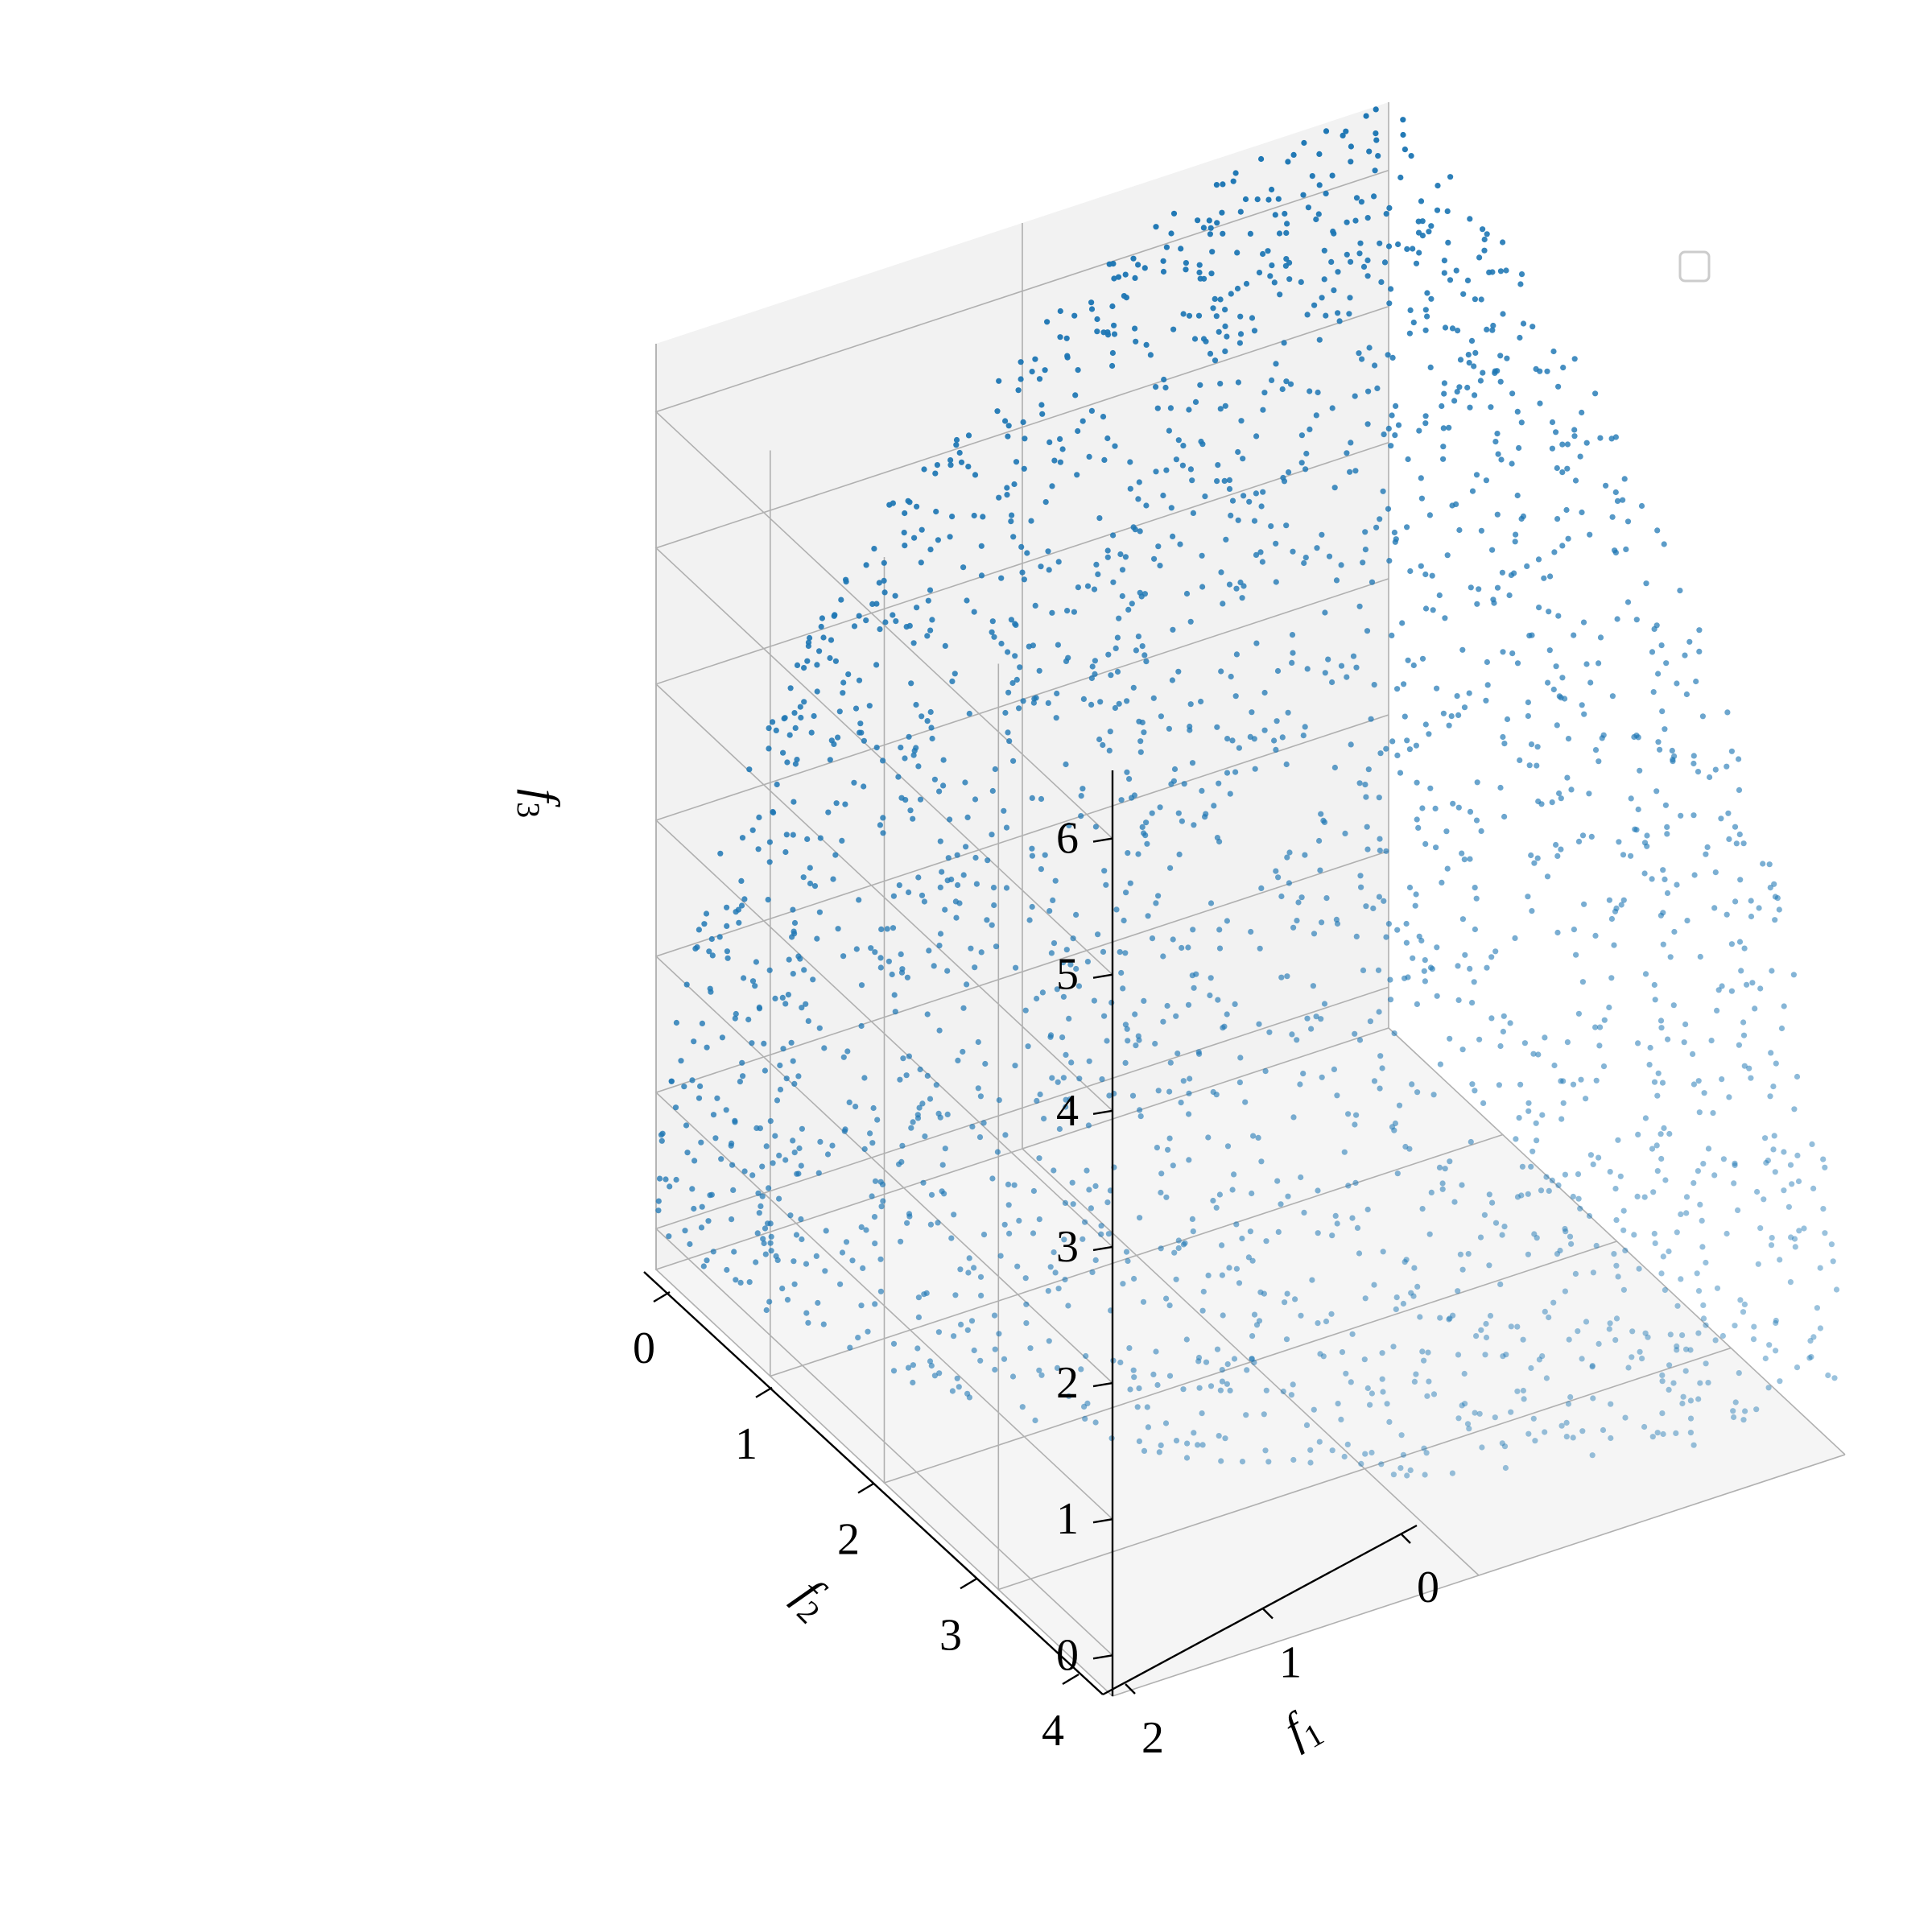 This screenshot has height=1932, width=1932. What do you see at coordinates (1021, 1321) in the screenshot?
I see `grid-line-z` at bounding box center [1021, 1321].